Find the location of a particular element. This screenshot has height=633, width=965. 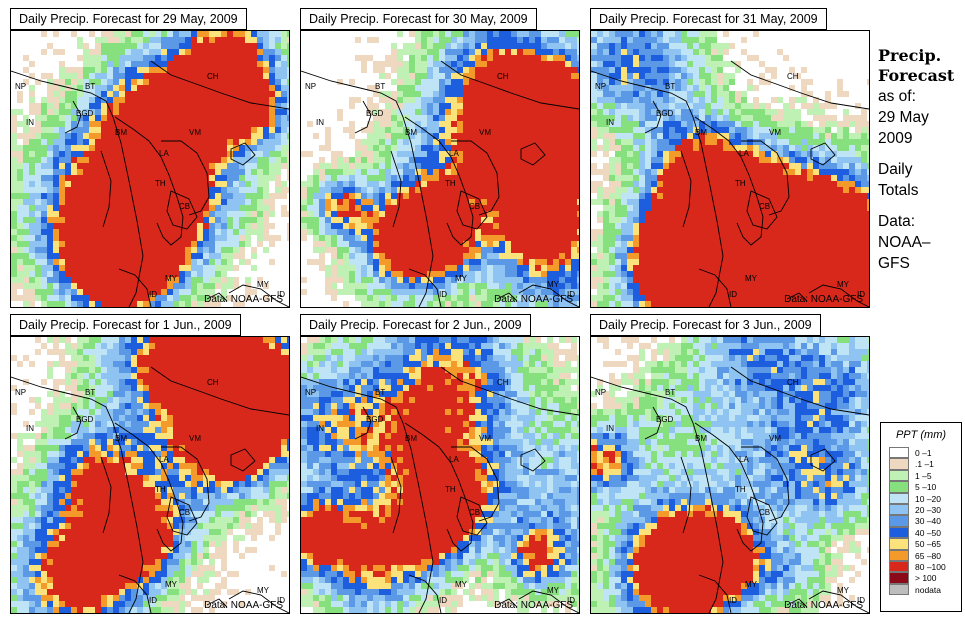

legend-item: 10 –20 is located at coordinates (925, 498).